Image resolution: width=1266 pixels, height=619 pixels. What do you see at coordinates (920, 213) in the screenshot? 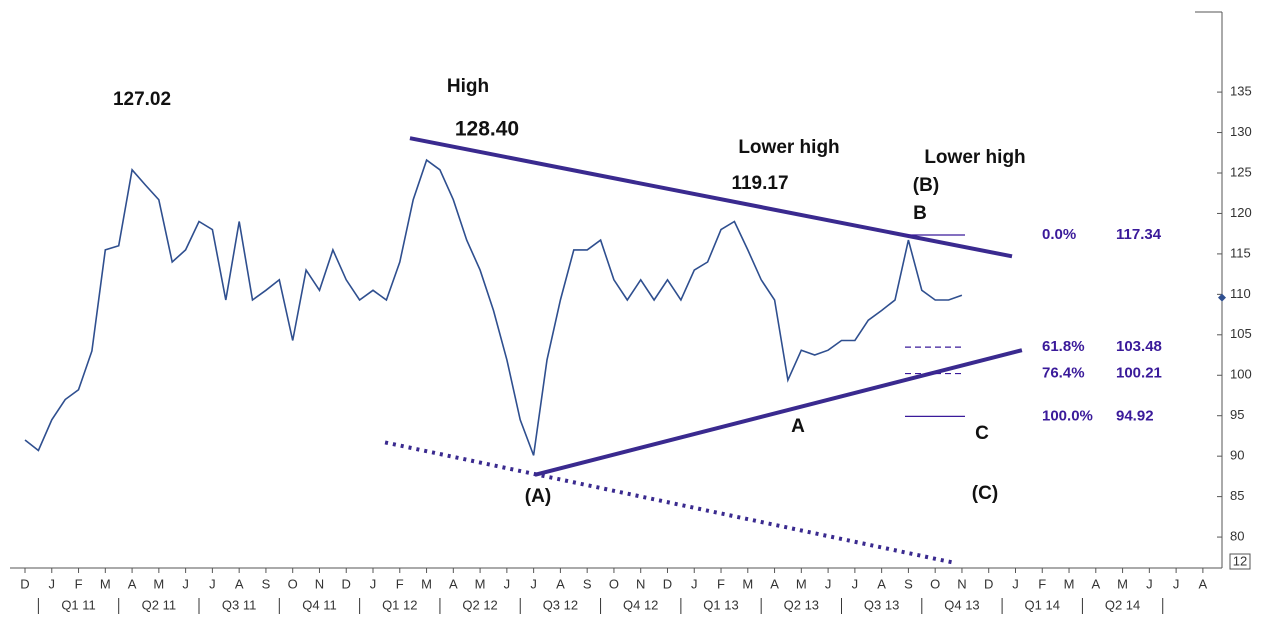
I see `annotation: B` at bounding box center [920, 213].